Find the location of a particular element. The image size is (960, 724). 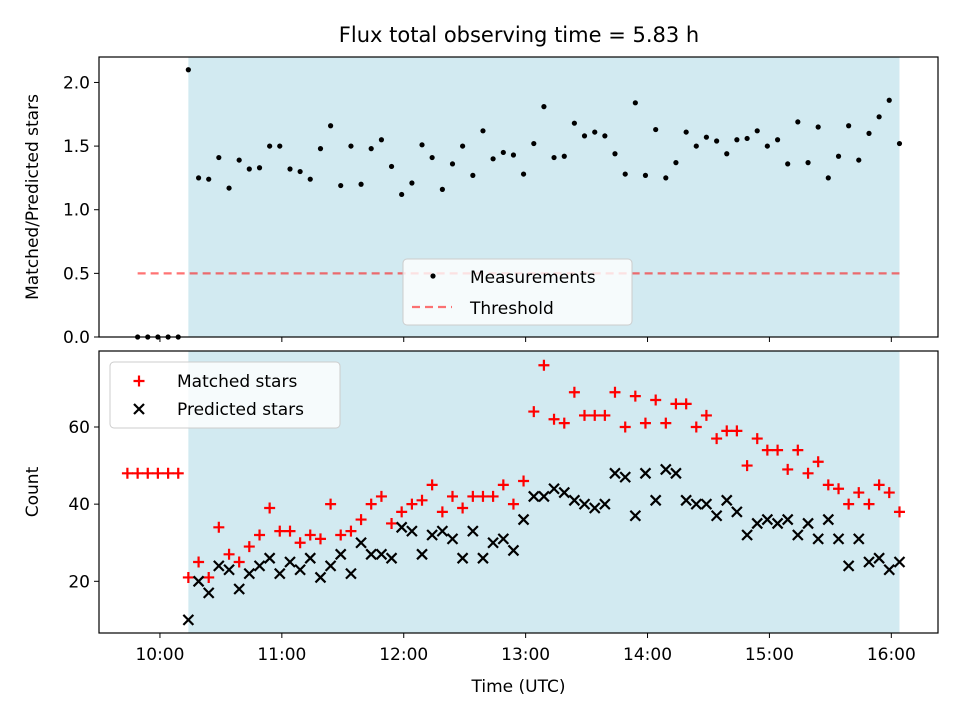

chart-title: Flux total observing time = 5.83 h is located at coordinates (519, 35).